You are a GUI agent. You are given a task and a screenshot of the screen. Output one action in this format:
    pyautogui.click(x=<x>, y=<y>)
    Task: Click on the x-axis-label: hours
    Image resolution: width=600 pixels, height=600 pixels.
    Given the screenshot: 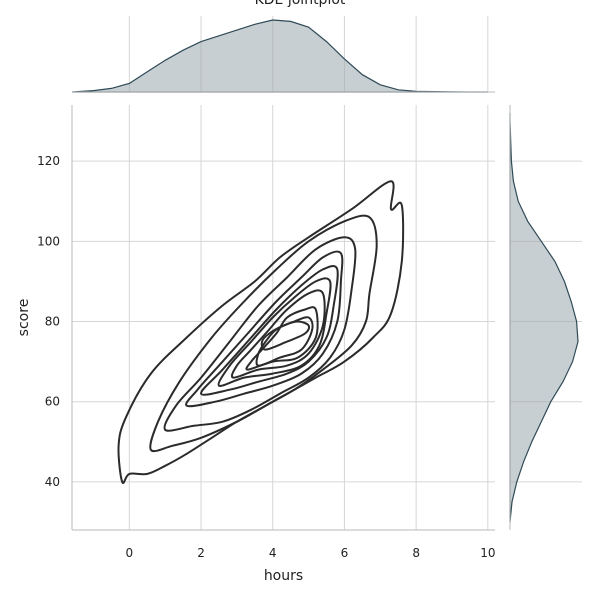 What is the action you would take?
    pyautogui.click(x=283, y=576)
    